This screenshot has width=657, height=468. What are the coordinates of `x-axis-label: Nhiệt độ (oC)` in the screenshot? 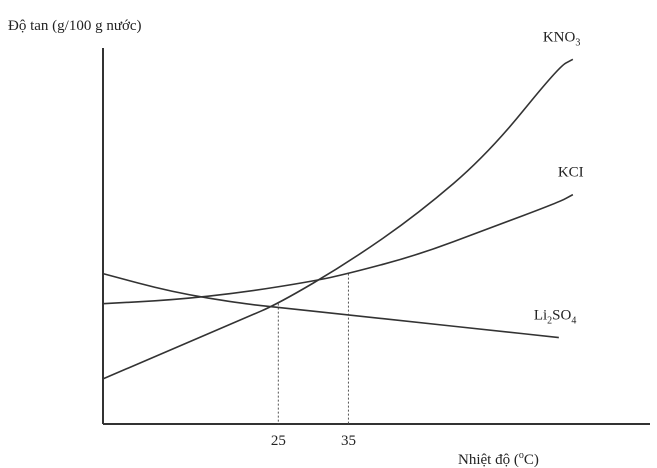 It's located at (498, 459).